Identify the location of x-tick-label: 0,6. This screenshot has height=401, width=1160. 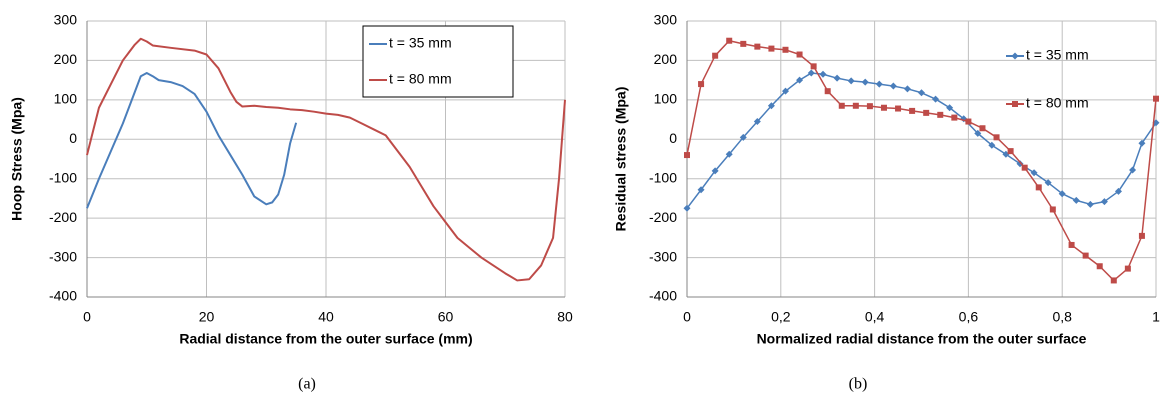
(969, 317).